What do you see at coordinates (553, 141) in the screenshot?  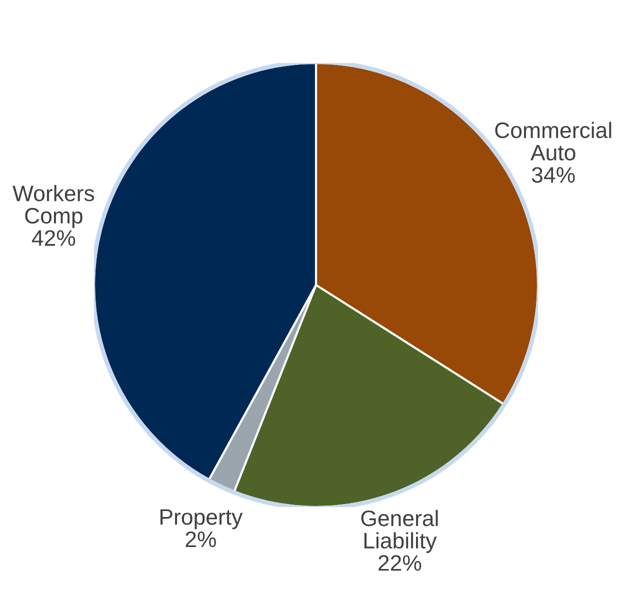 I see `slice-label: Commercial Auto` at bounding box center [553, 141].